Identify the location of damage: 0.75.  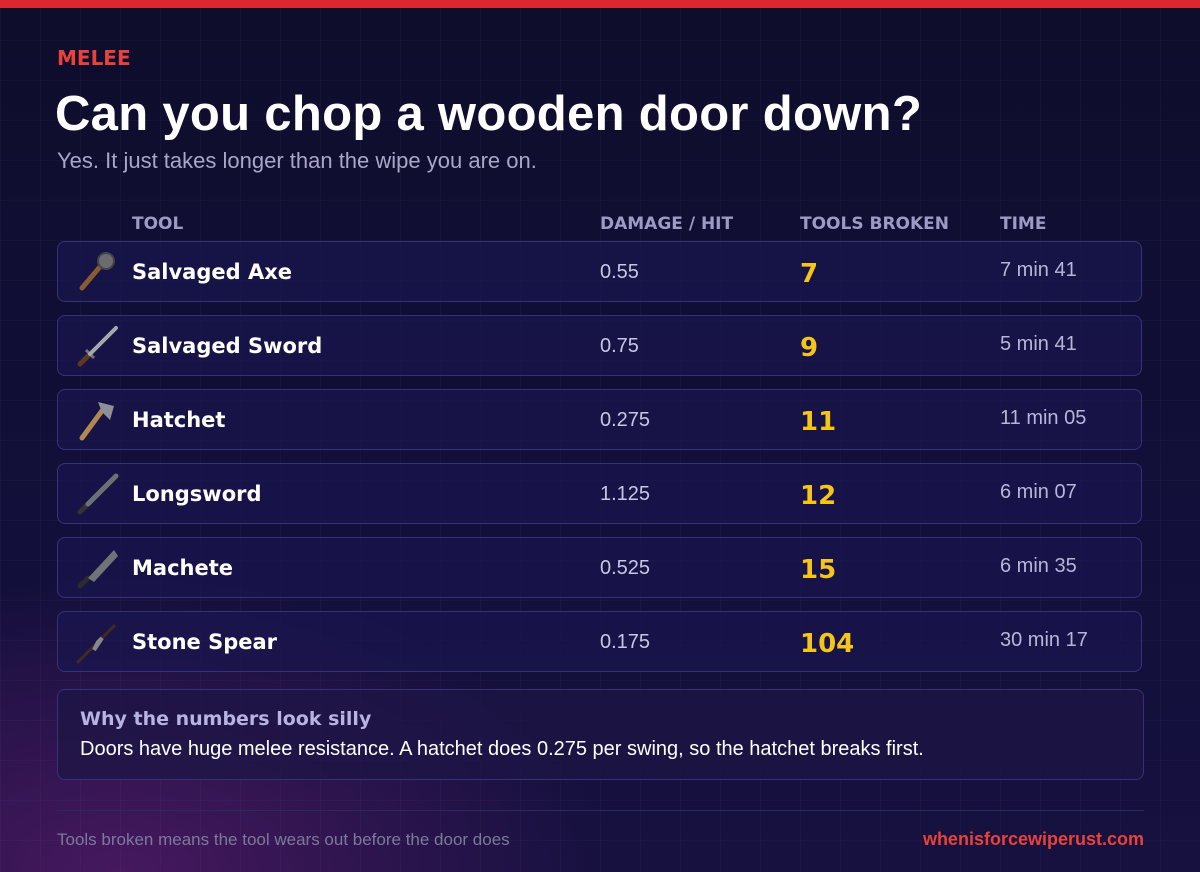
(619, 346).